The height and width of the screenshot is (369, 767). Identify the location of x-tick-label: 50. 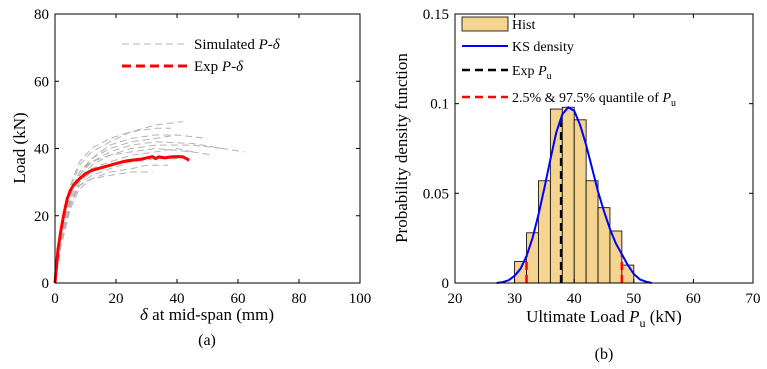
(633, 299).